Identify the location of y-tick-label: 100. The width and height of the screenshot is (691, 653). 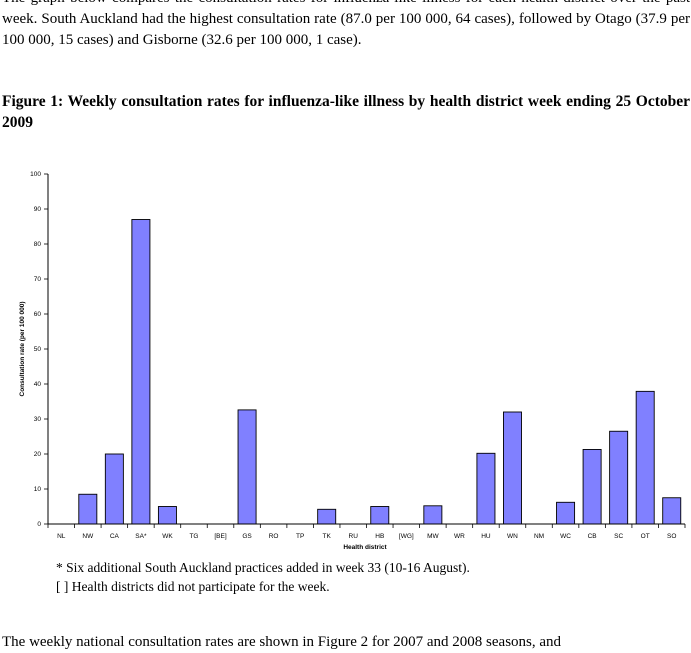
(35, 174).